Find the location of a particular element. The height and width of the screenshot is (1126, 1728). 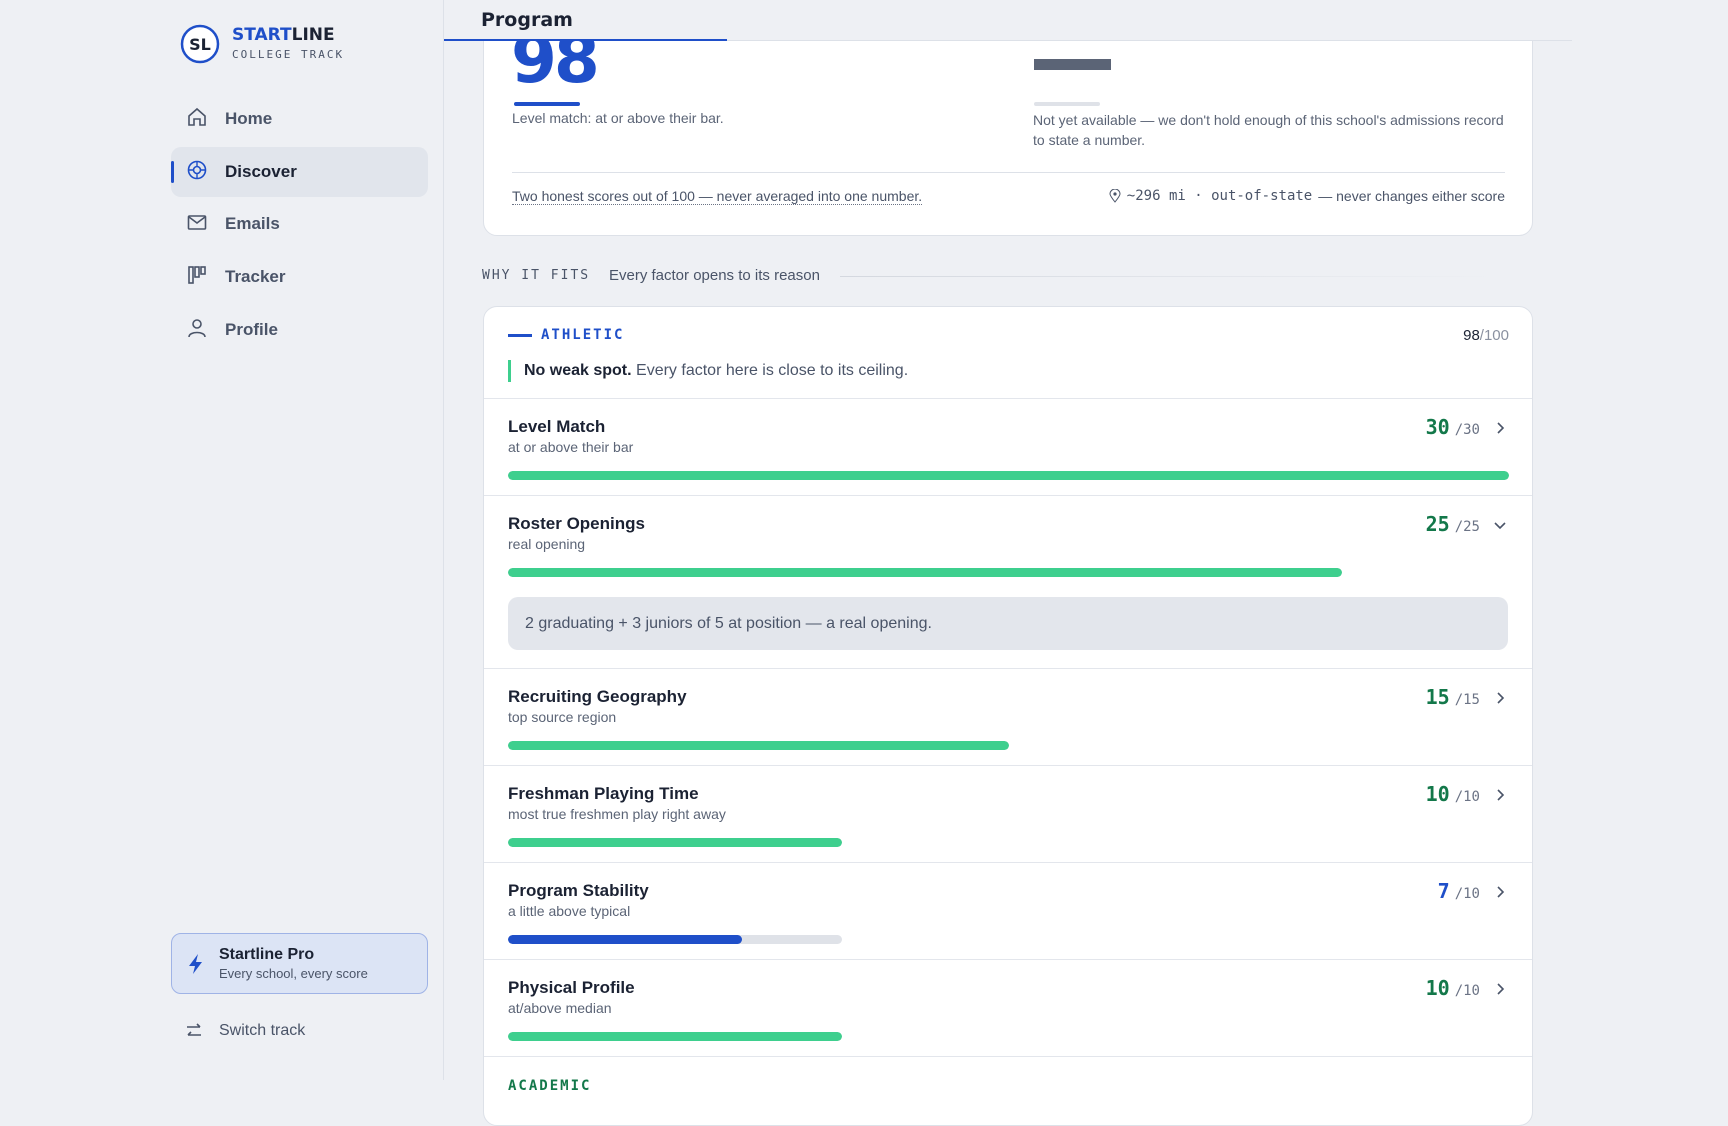

note-strong: No weak spot. is located at coordinates (578, 370).